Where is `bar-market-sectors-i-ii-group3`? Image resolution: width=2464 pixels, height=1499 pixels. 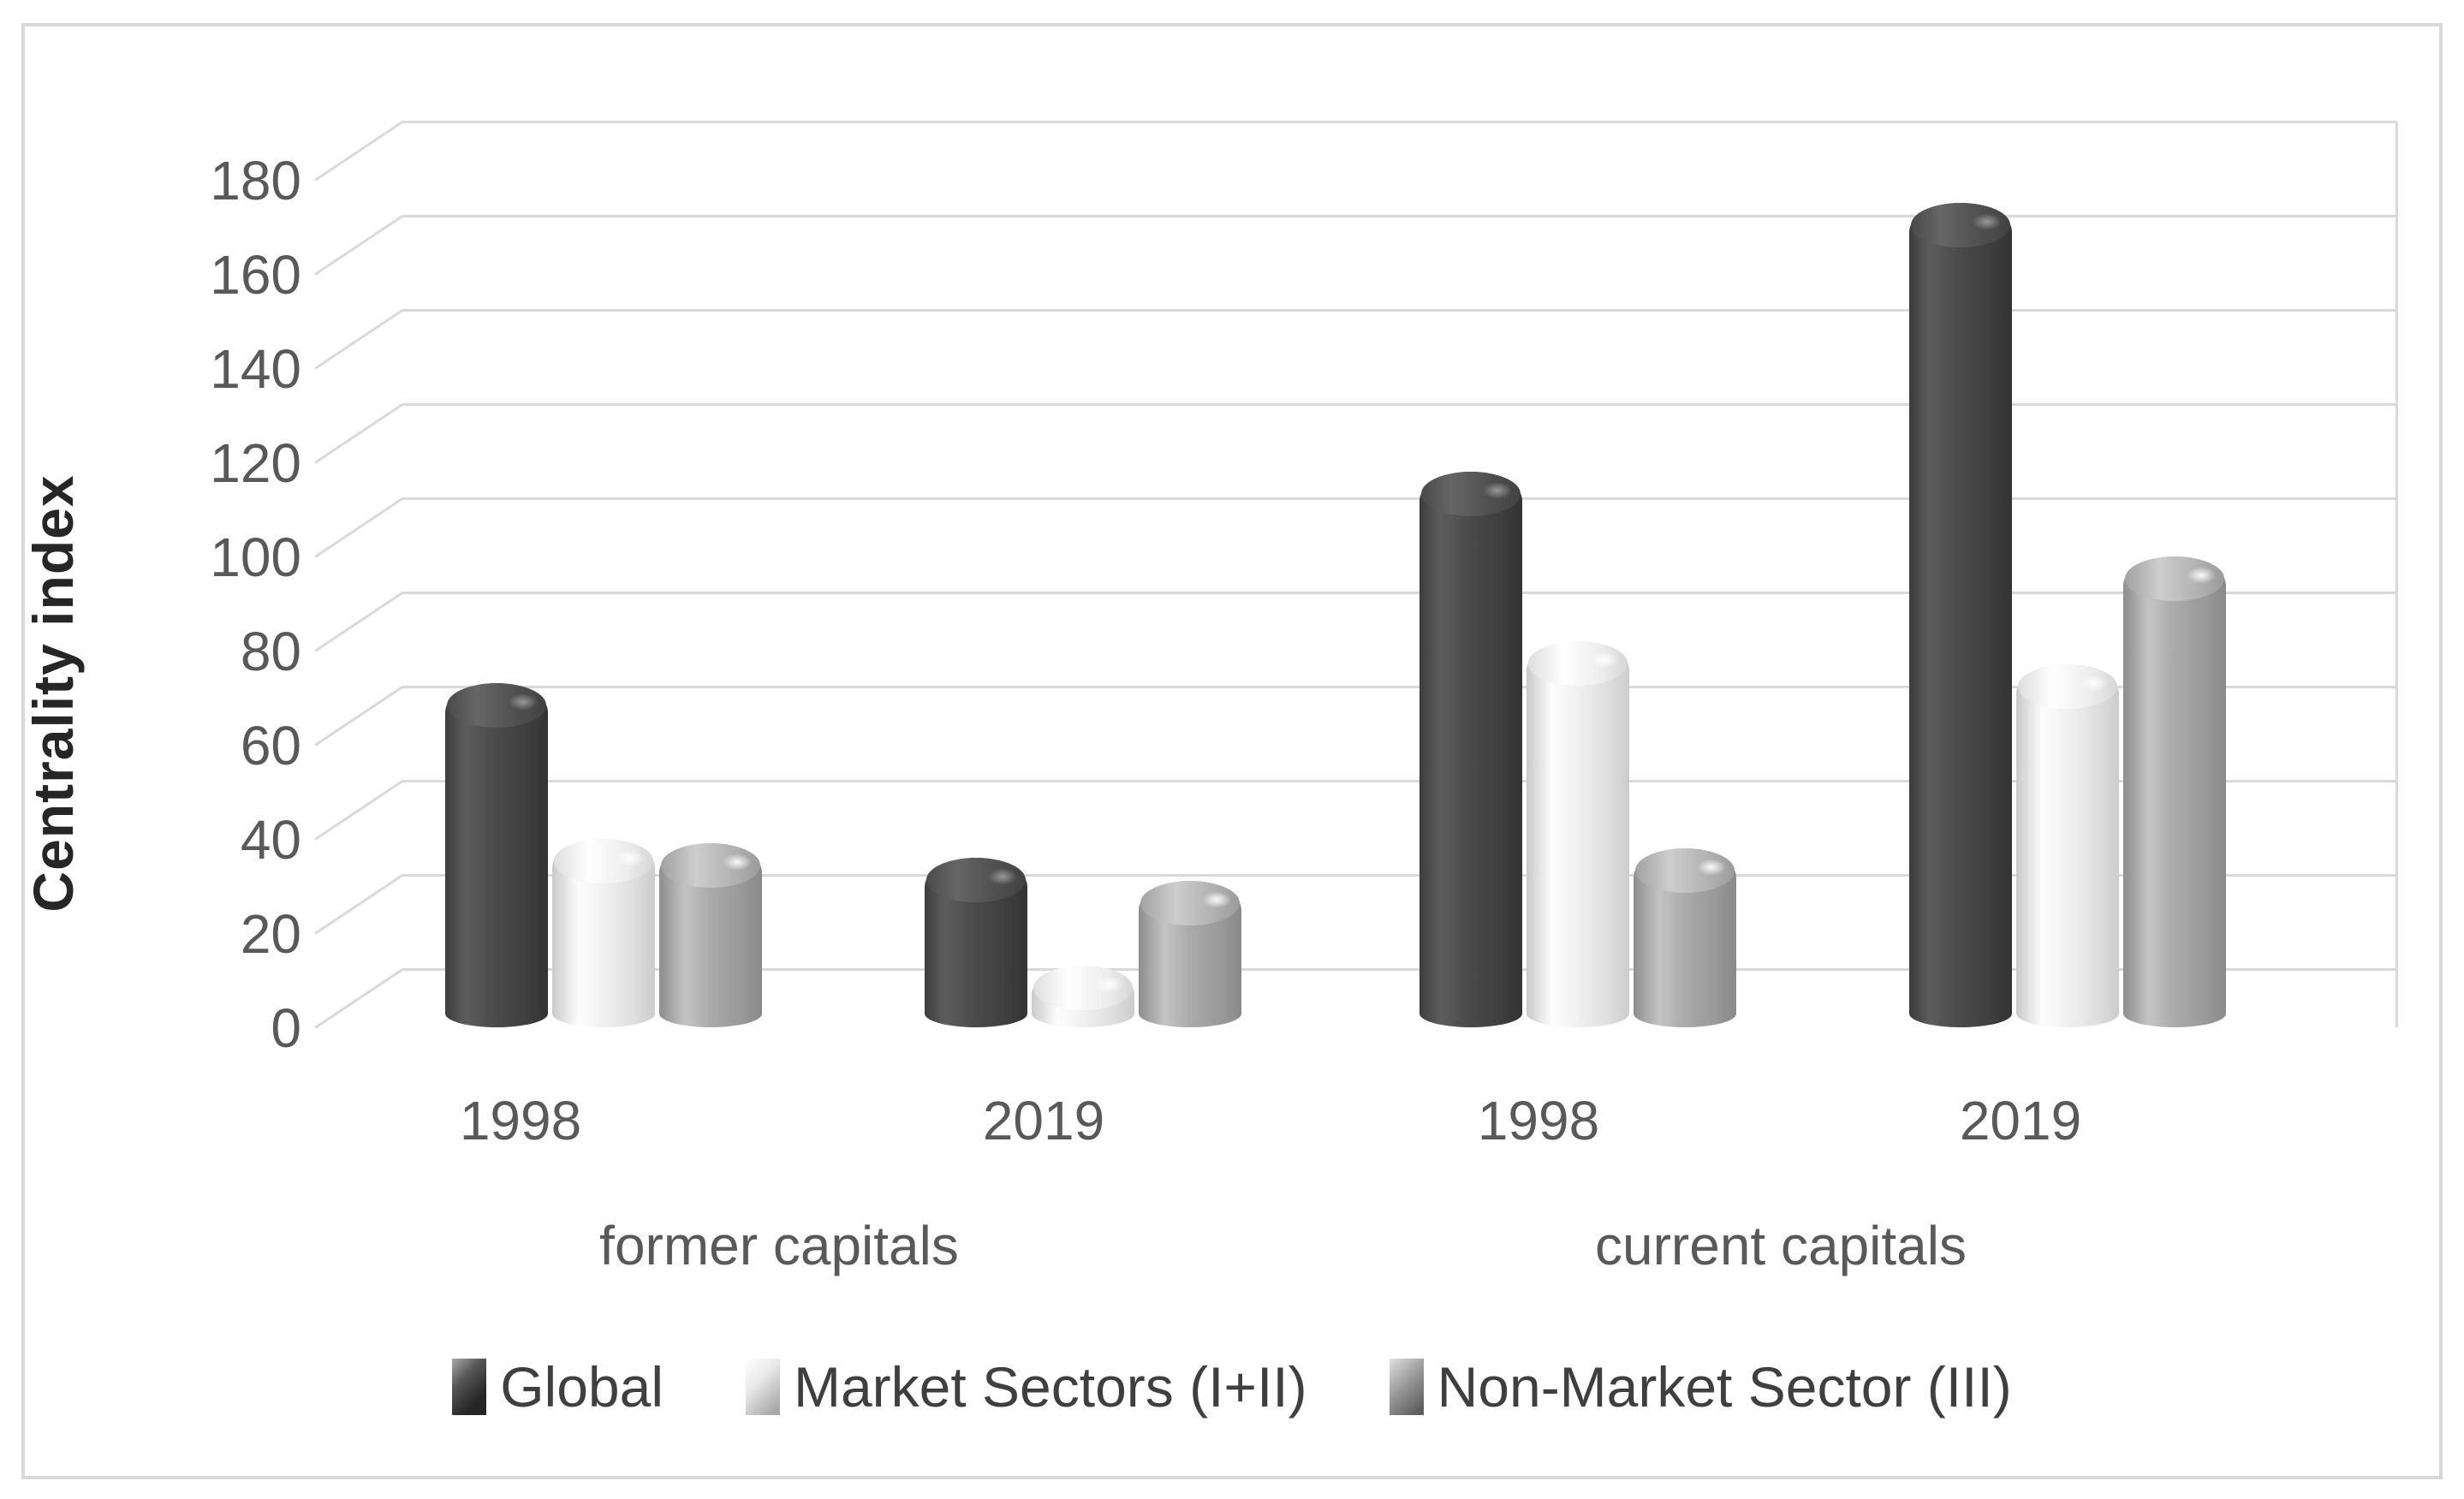 bar-market-sectors-i-ii-group3 is located at coordinates (1578, 833).